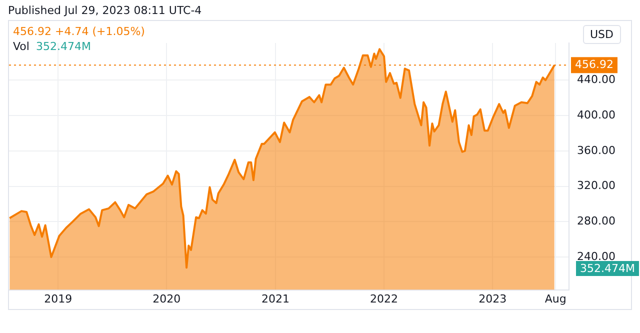 This screenshot has height=333, width=640. Describe the element at coordinates (275, 299) in the screenshot. I see `x-tick-label: 2021` at that location.